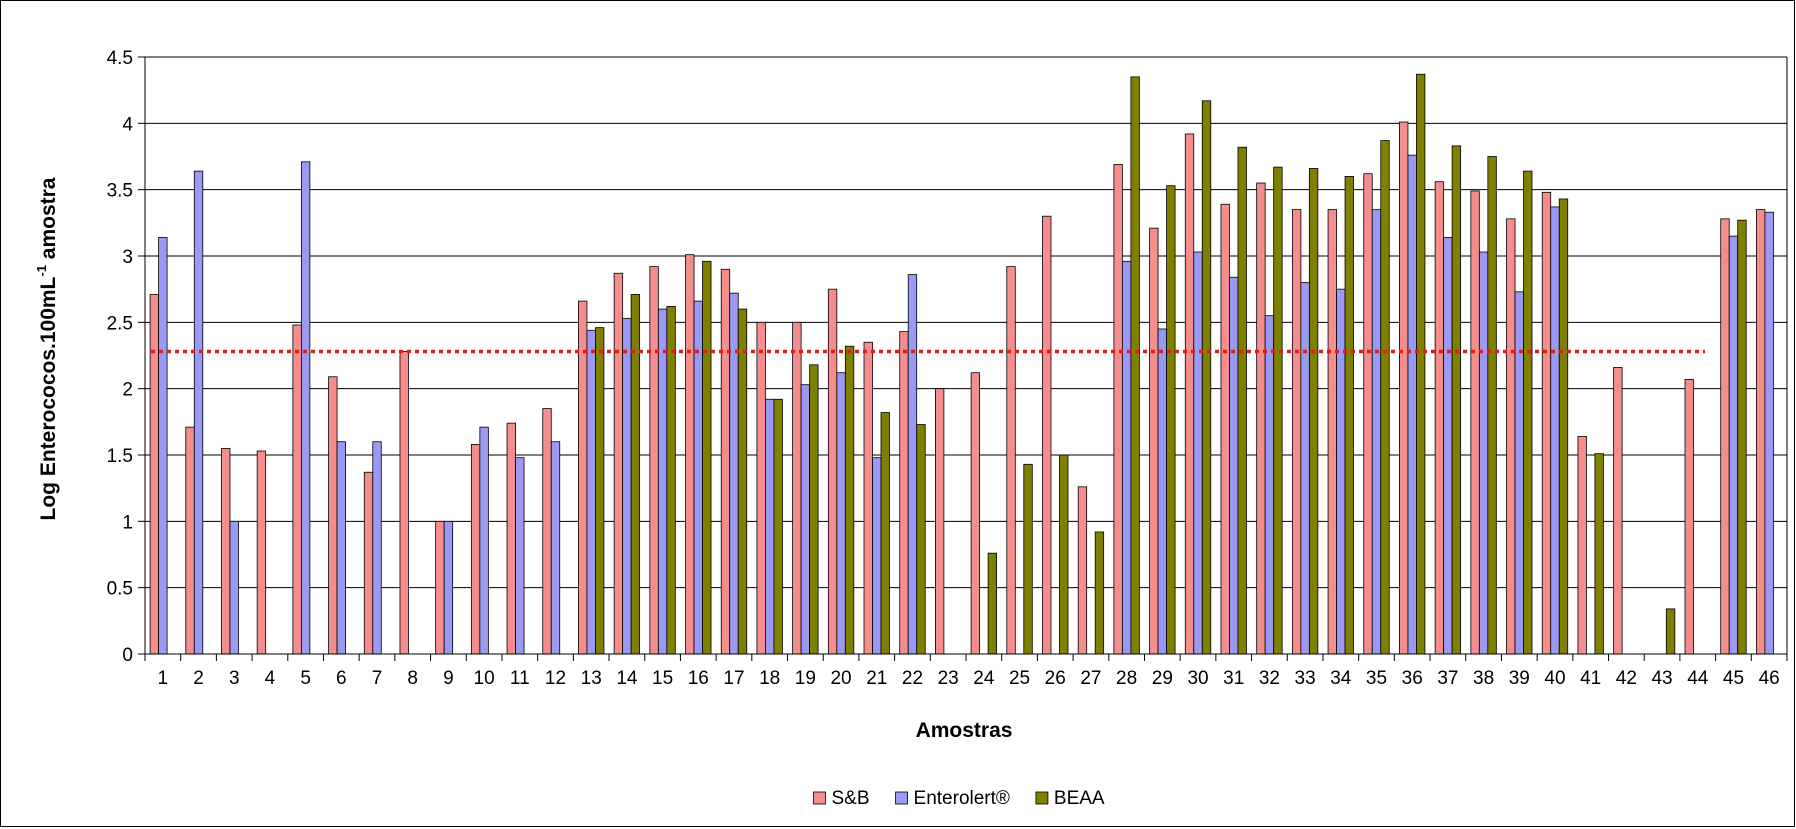  I want to click on x-tick-label: 3, so click(234, 678).